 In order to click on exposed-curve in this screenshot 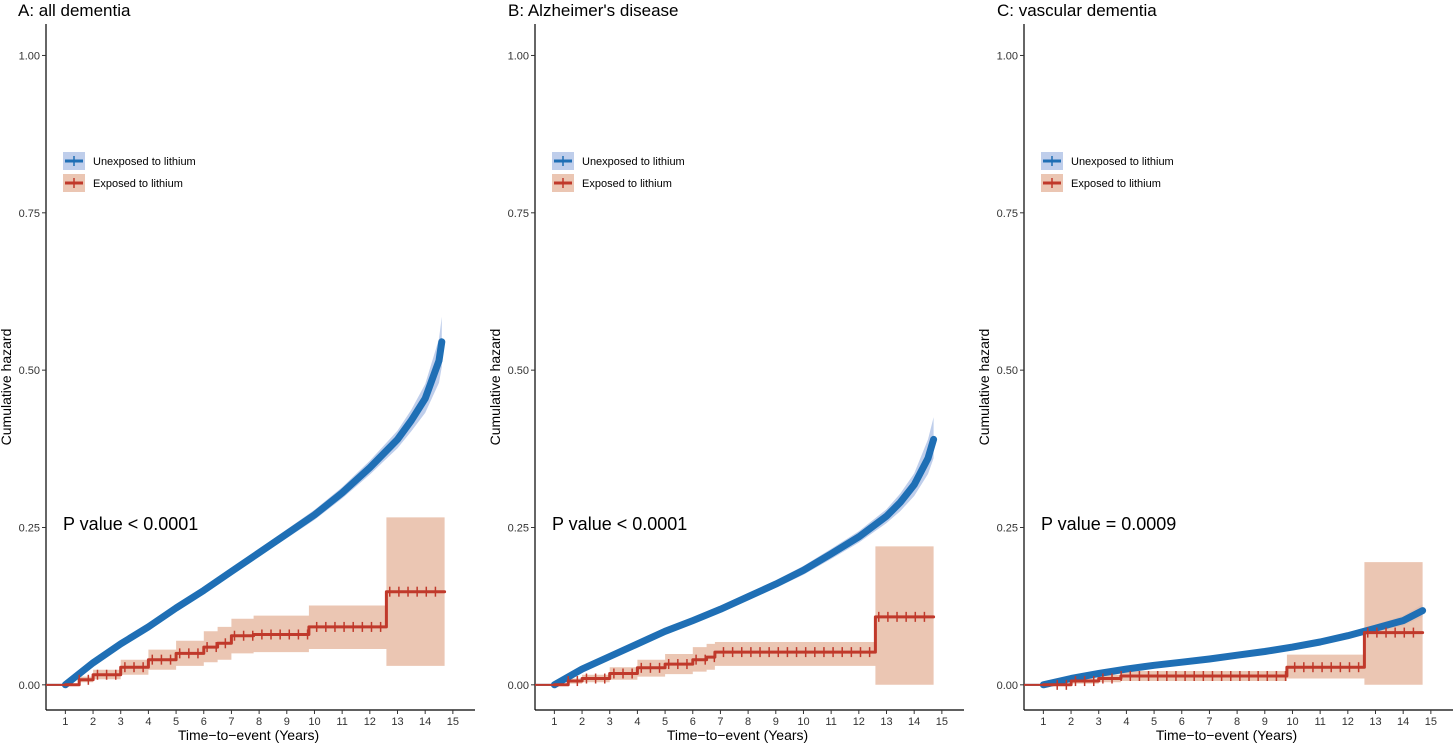, I will do `click(255, 638)`.